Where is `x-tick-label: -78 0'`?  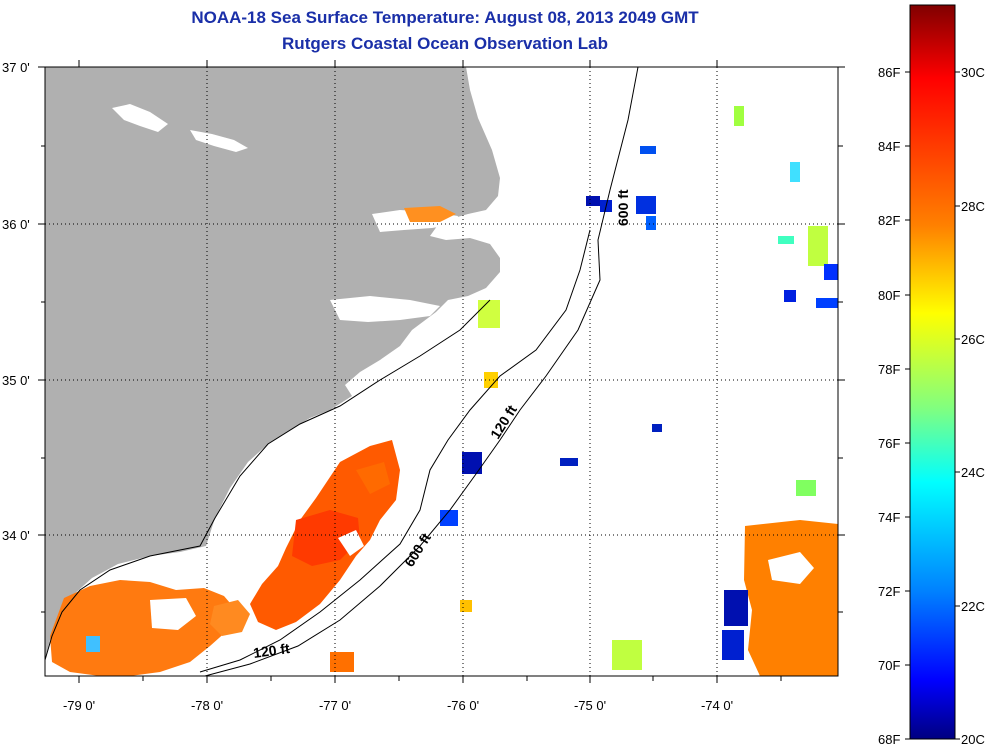 x-tick-label: -78 0' is located at coordinates (207, 705).